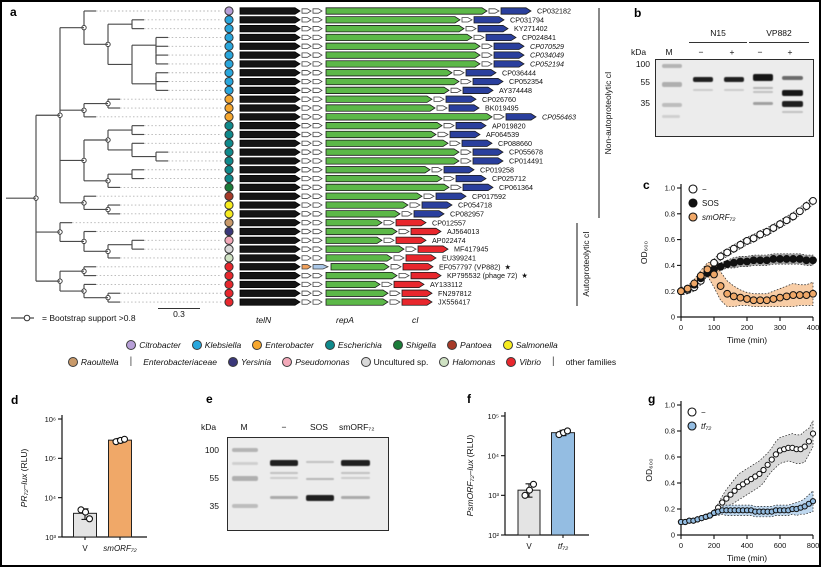 The image size is (821, 567). What do you see at coordinates (489, 196) in the screenshot?
I see `accession-label: CP017592` at bounding box center [489, 196].